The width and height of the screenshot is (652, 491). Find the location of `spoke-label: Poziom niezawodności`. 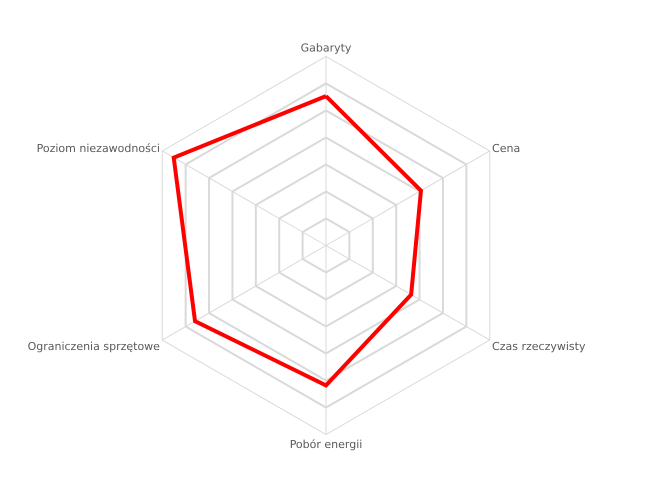

spoke-label: Poziom niezawodności is located at coordinates (98, 148).